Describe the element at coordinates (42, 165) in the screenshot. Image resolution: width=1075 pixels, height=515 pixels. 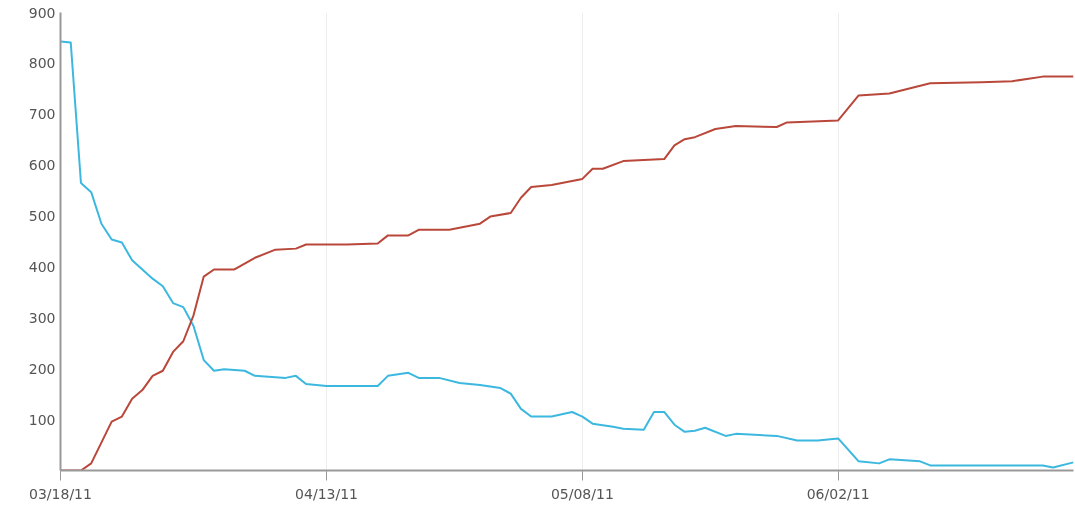
I see `y-tick-label: 600` at that location.